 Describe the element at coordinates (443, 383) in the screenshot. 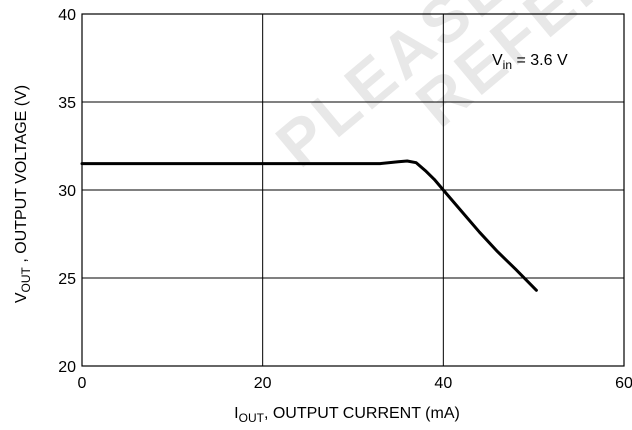

I see `x-tick-label: 40` at that location.